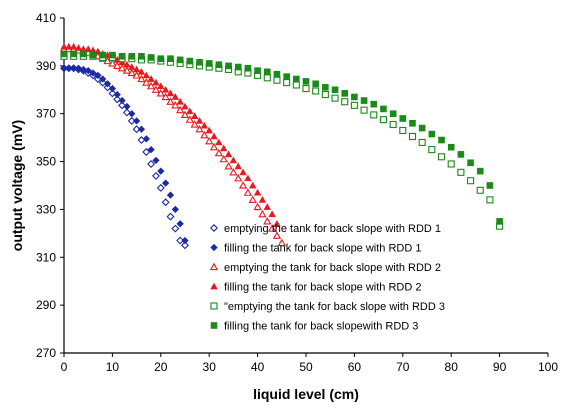 The image size is (564, 408). Describe the element at coordinates (64, 367) in the screenshot. I see `x-tick-label: 0` at that location.